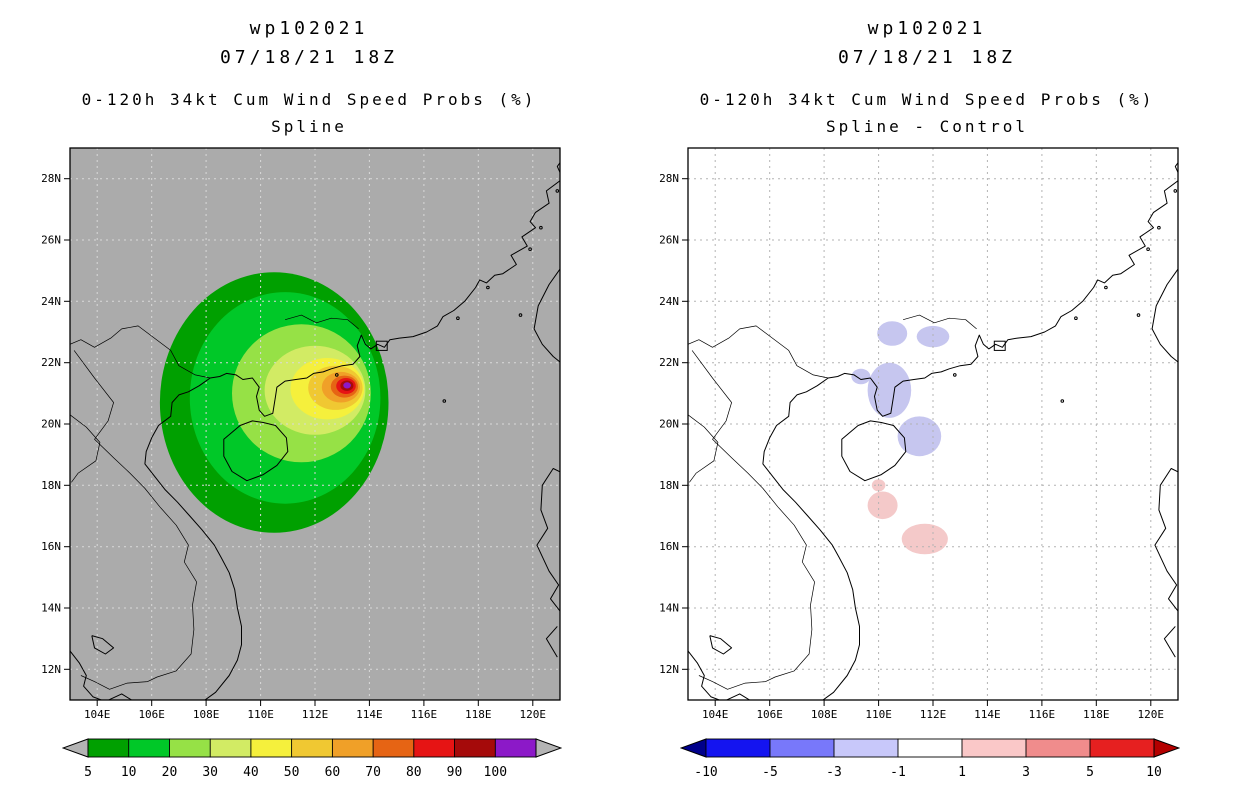  I want to click on svg-text: 100, so click(495, 772).